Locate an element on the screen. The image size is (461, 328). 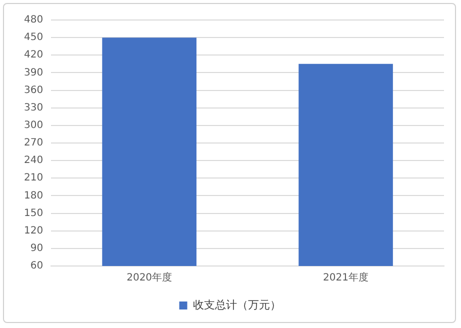
y-tick-label: 420 is located at coordinates (34, 55).